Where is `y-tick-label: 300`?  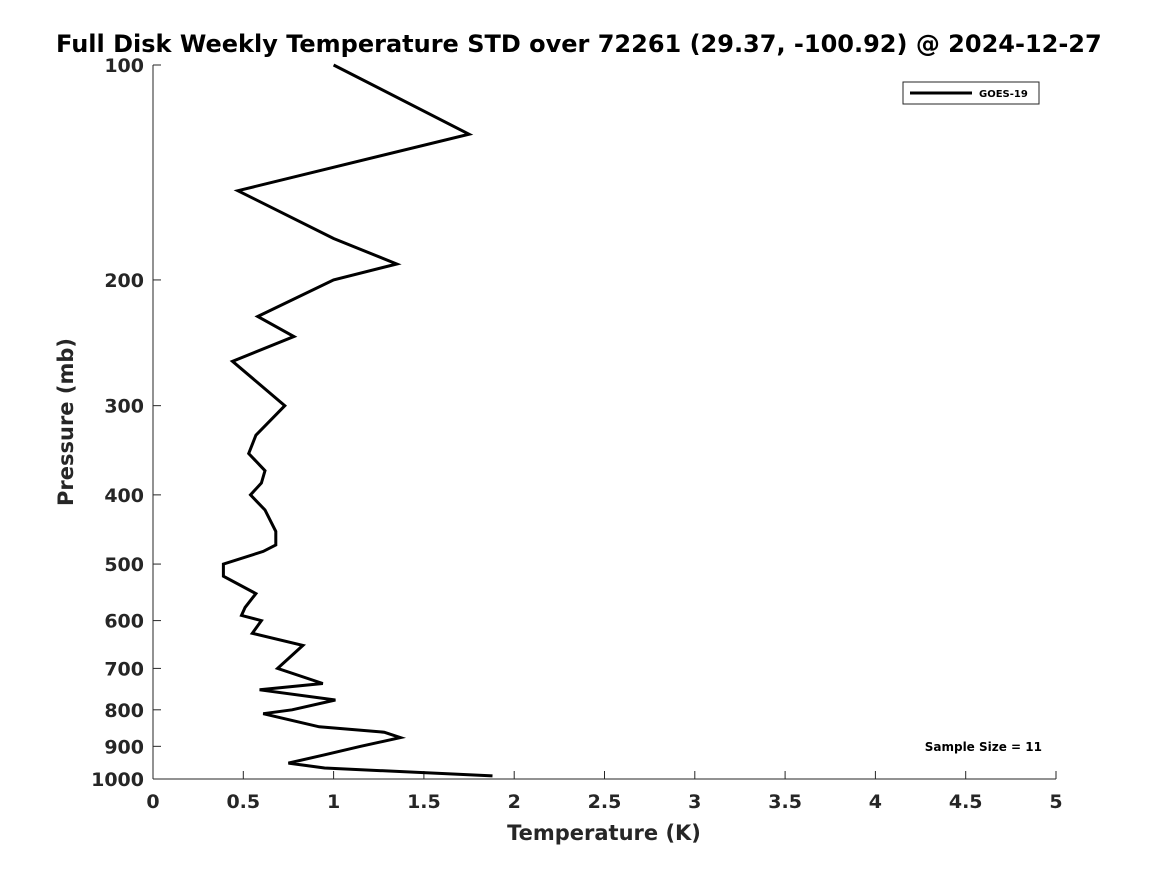 y-tick-label: 300 is located at coordinates (124, 407).